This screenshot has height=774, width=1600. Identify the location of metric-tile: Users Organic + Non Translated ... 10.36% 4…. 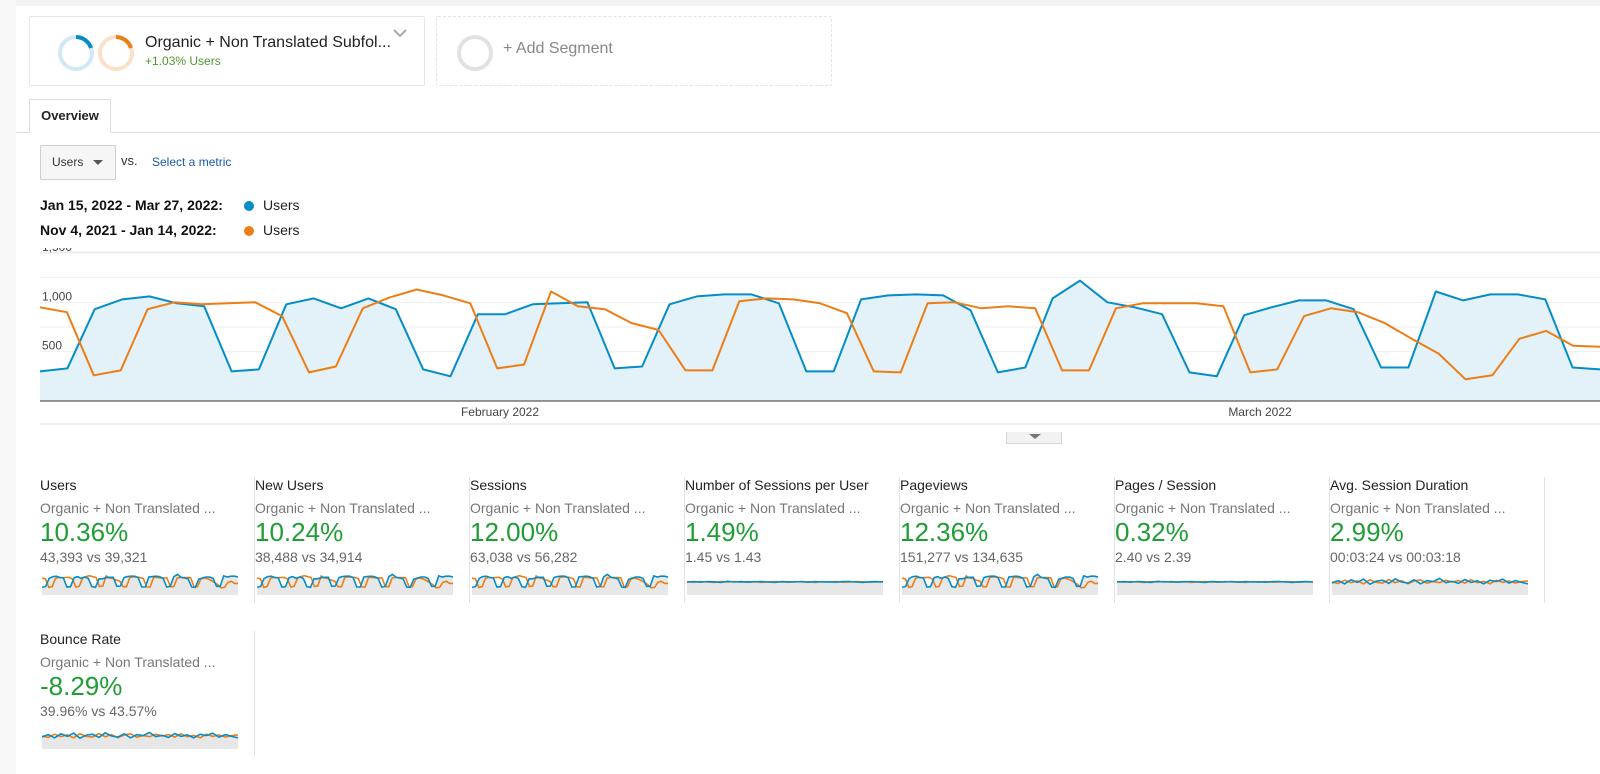
(147, 540).